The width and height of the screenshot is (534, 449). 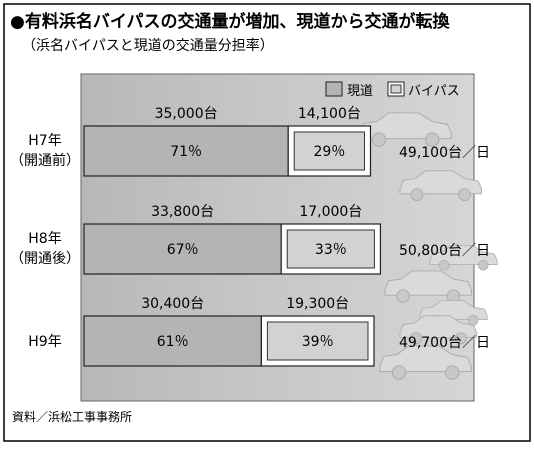 What do you see at coordinates (186, 114) in the screenshot?
I see `value-label-genro: 35,000台` at bounding box center [186, 114].